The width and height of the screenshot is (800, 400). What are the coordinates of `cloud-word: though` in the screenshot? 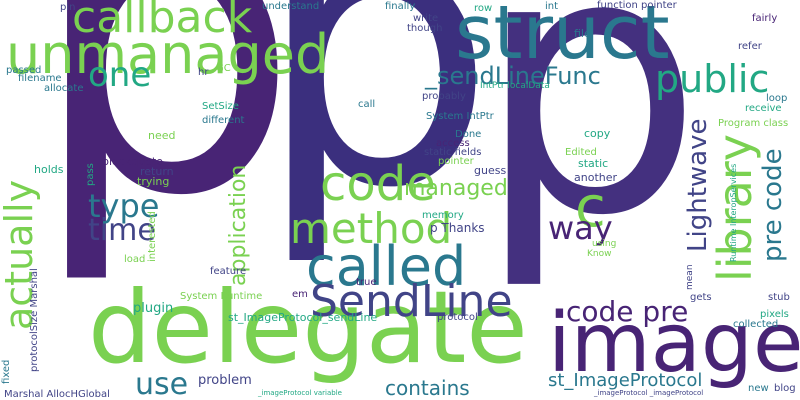 It's located at (425, 28).